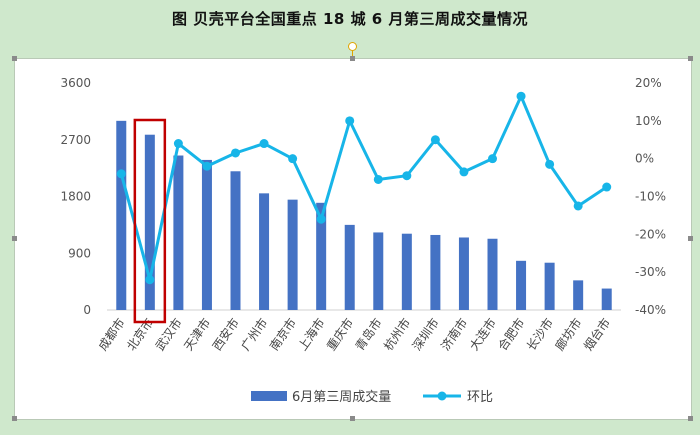 Image resolution: width=700 pixels, height=435 pixels. I want to click on right-tick-label: -10%, so click(650, 197).